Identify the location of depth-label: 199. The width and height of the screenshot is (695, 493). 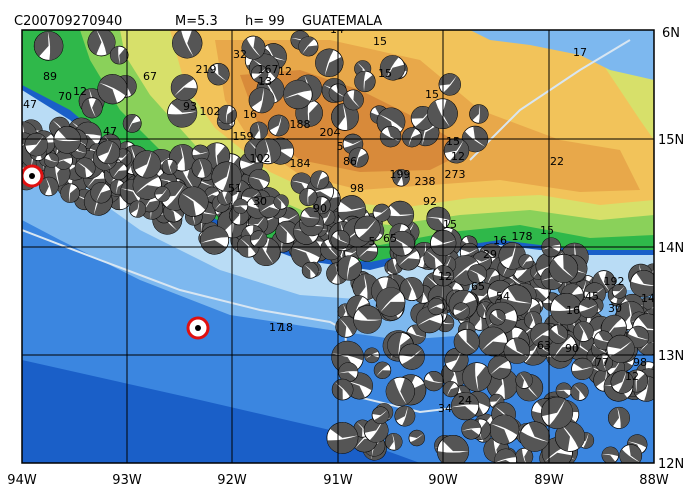
(400, 174).